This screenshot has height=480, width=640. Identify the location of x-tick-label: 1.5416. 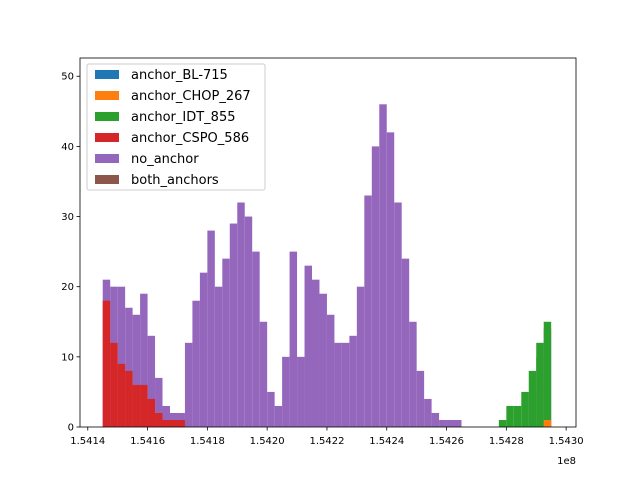
(147, 441).